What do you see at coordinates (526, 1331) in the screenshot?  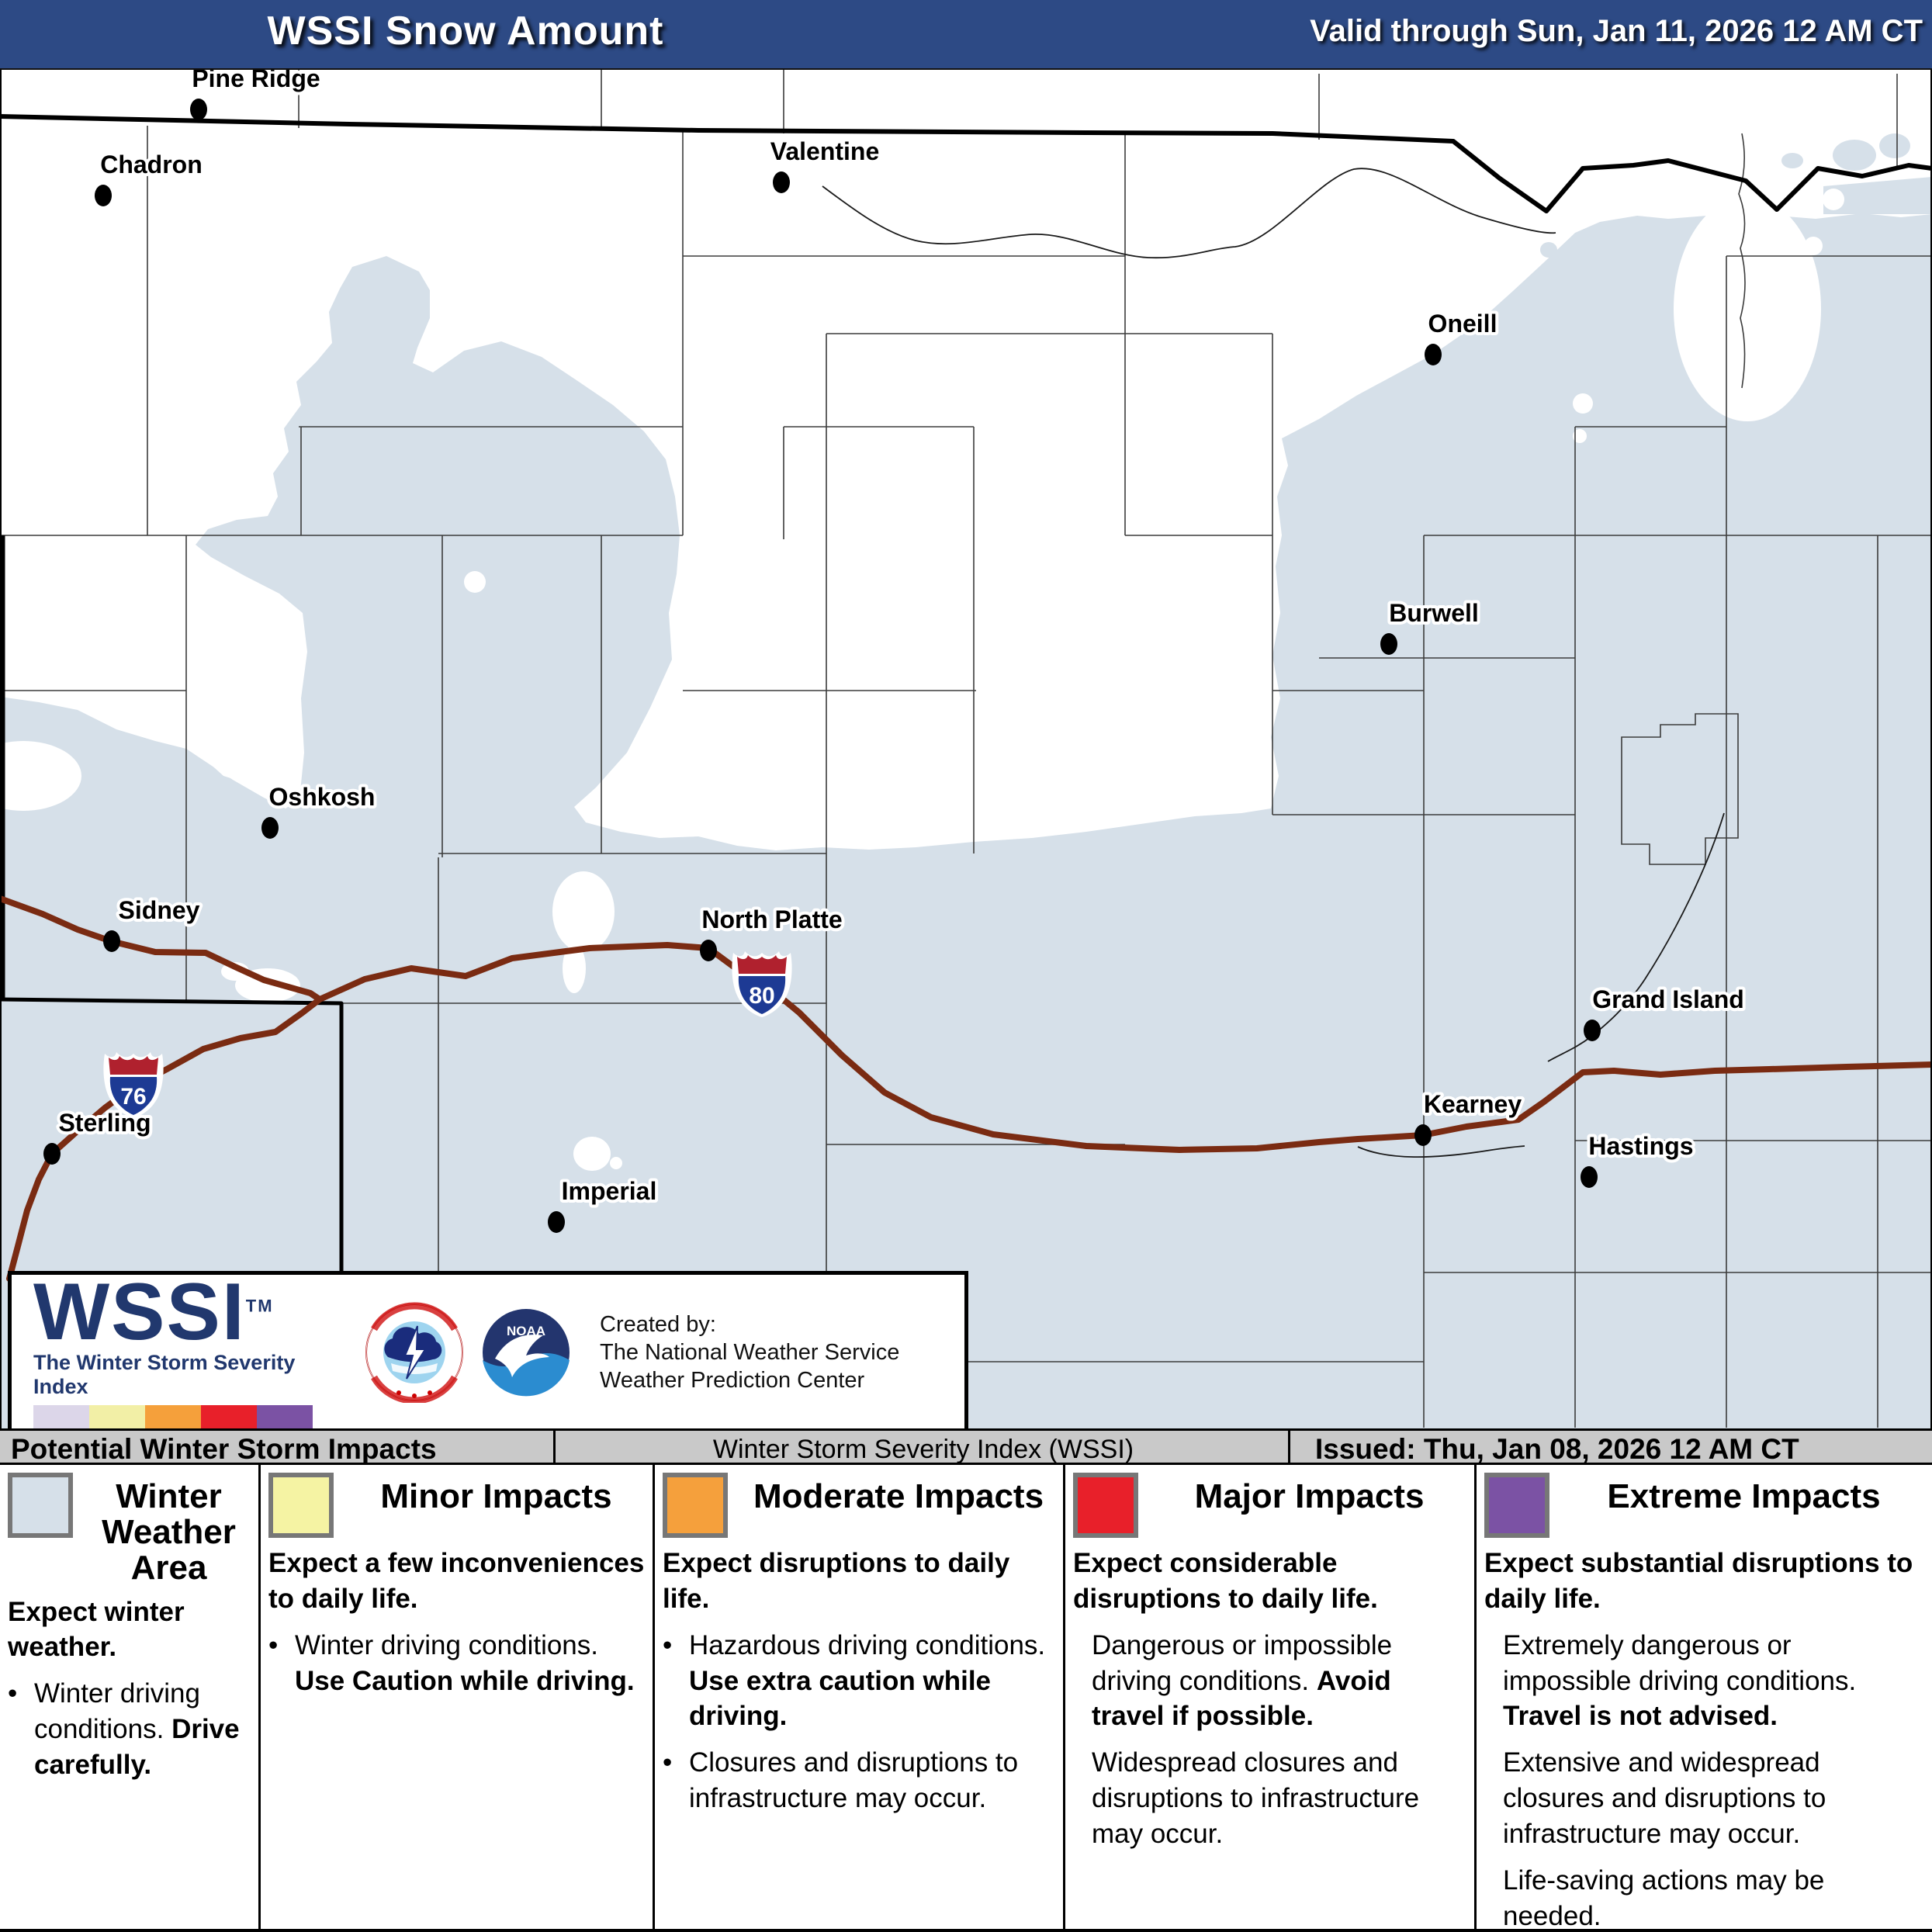 I see `svg-text: NOAA` at bounding box center [526, 1331].